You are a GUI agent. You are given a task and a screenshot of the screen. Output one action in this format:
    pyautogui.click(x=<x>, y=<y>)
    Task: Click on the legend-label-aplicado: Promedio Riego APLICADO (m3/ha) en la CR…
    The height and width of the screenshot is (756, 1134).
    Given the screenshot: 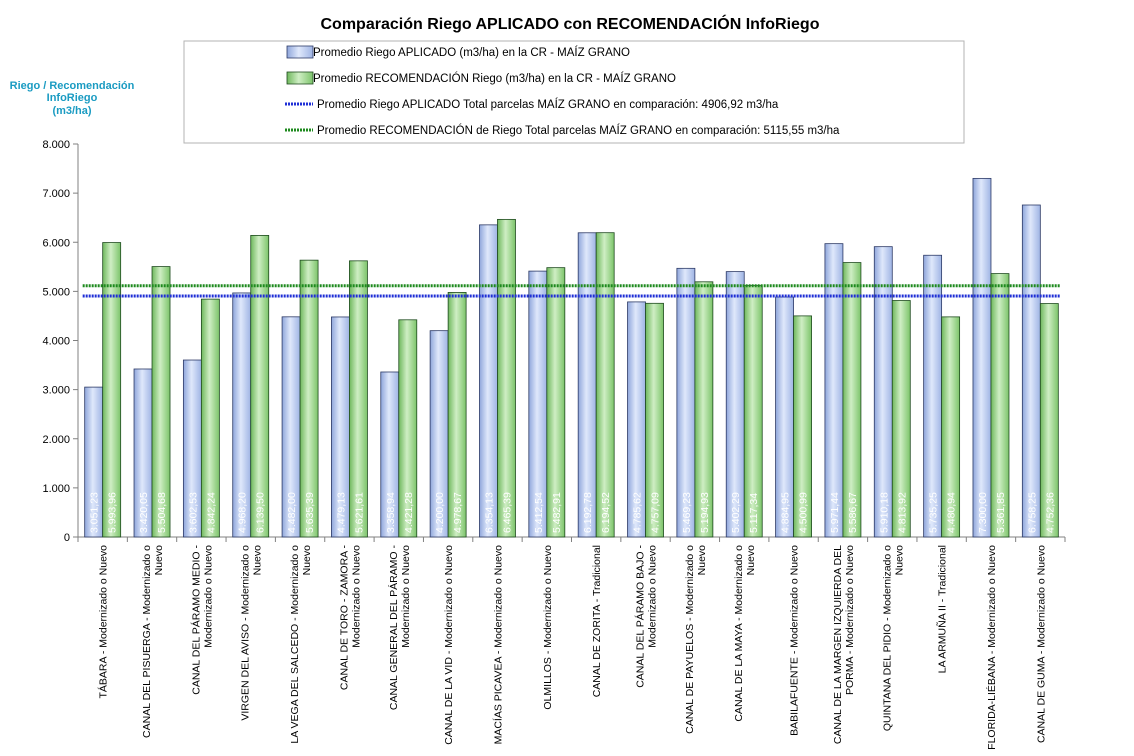 What is the action you would take?
    pyautogui.click(x=471, y=52)
    